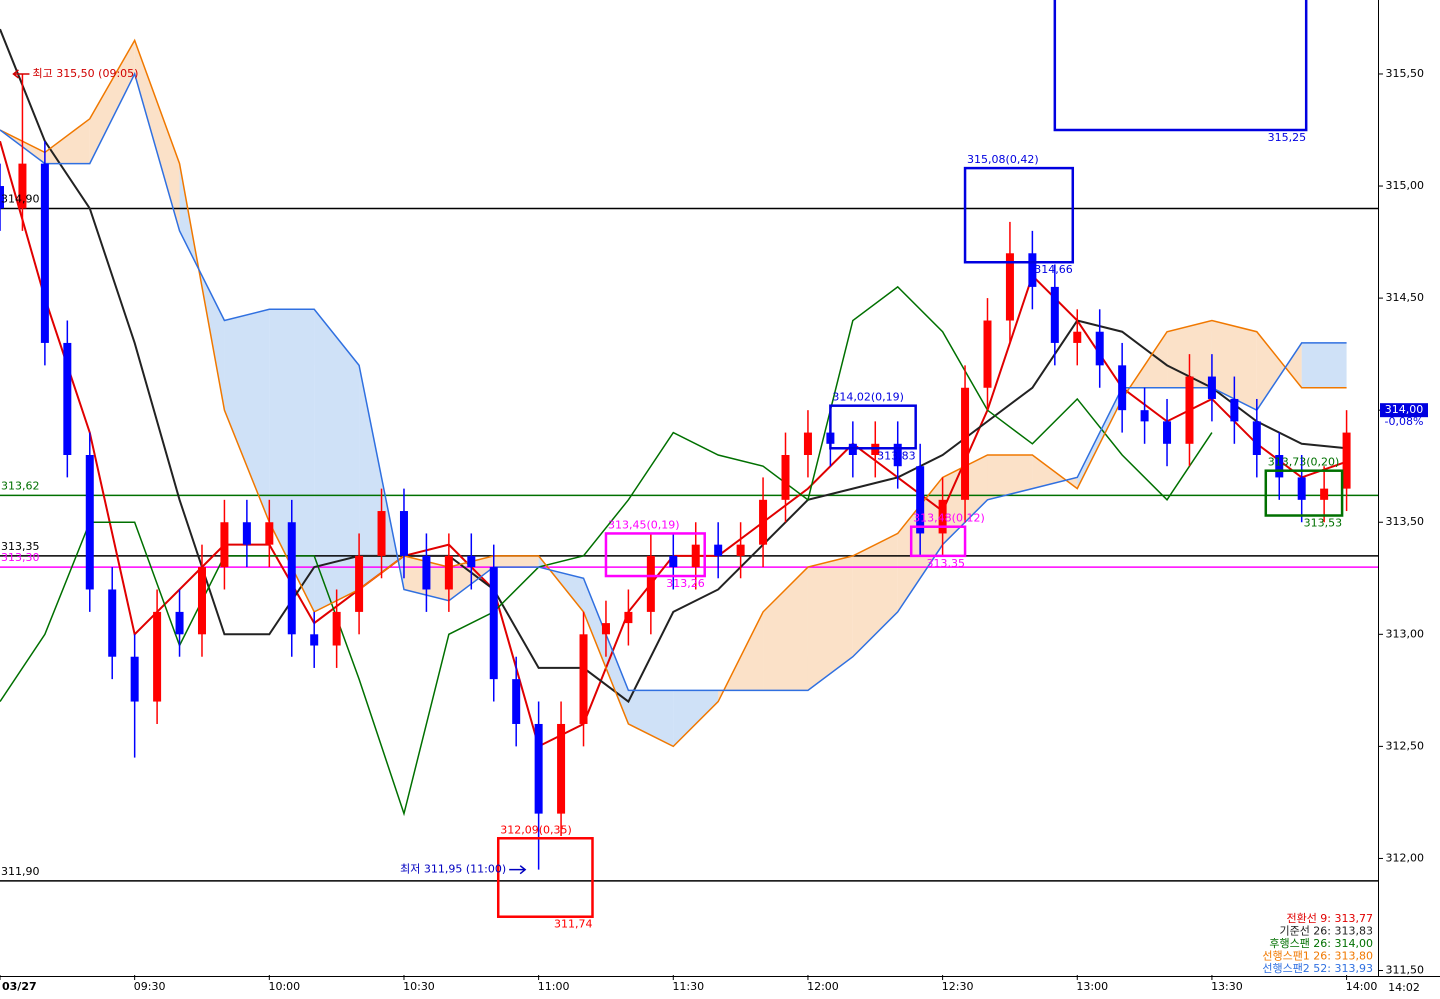 The width and height of the screenshot is (1440, 999). I want to click on y-tick-label: 315,00, so click(1405, 185).